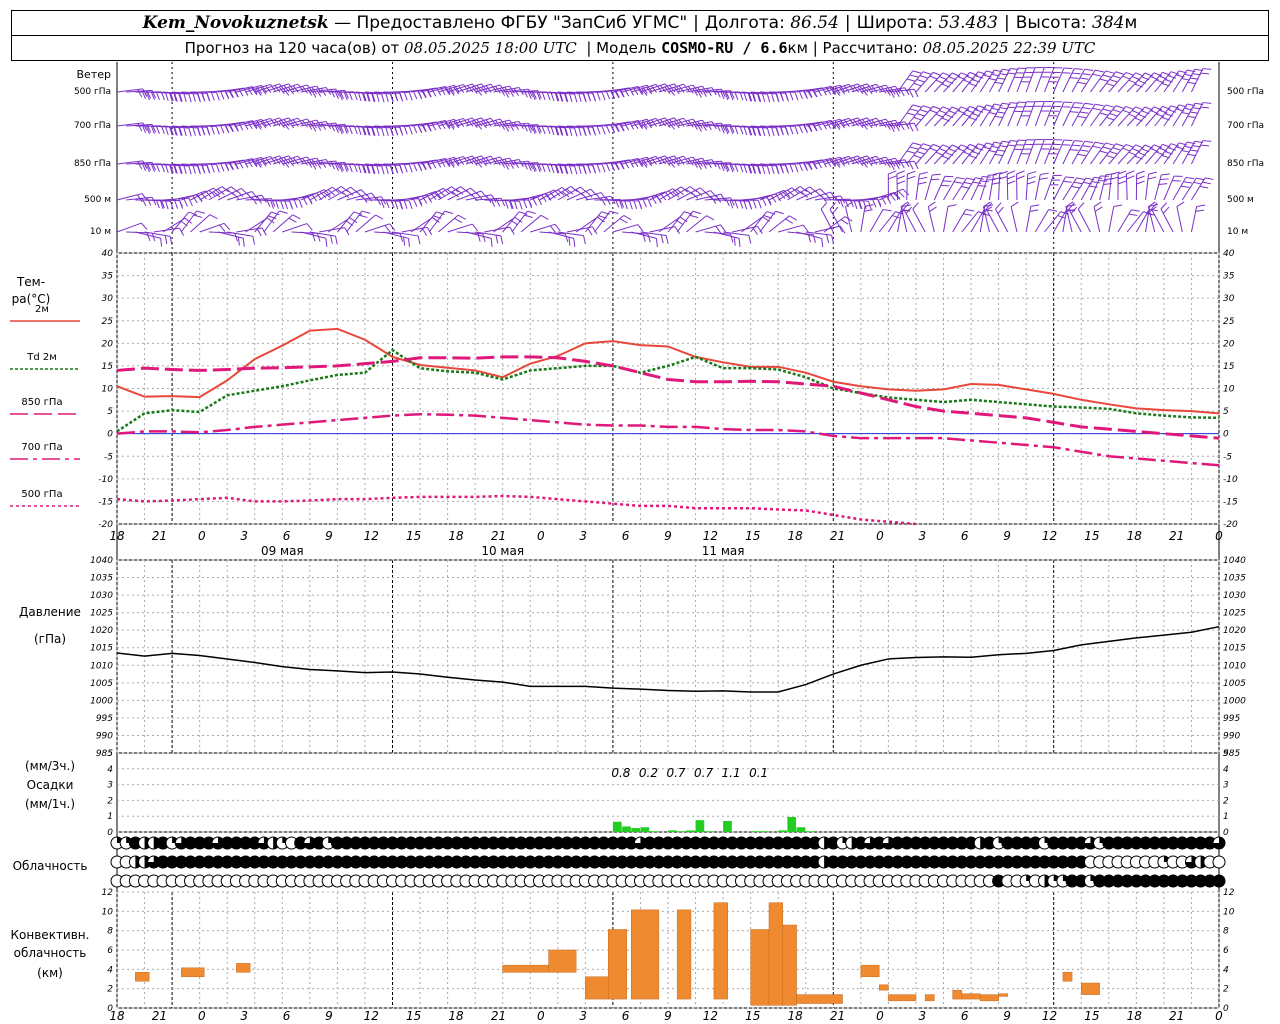 The height and width of the screenshot is (1024, 1280). Describe the element at coordinates (104, 736) in the screenshot. I see `press-ytick-left: 990` at that location.